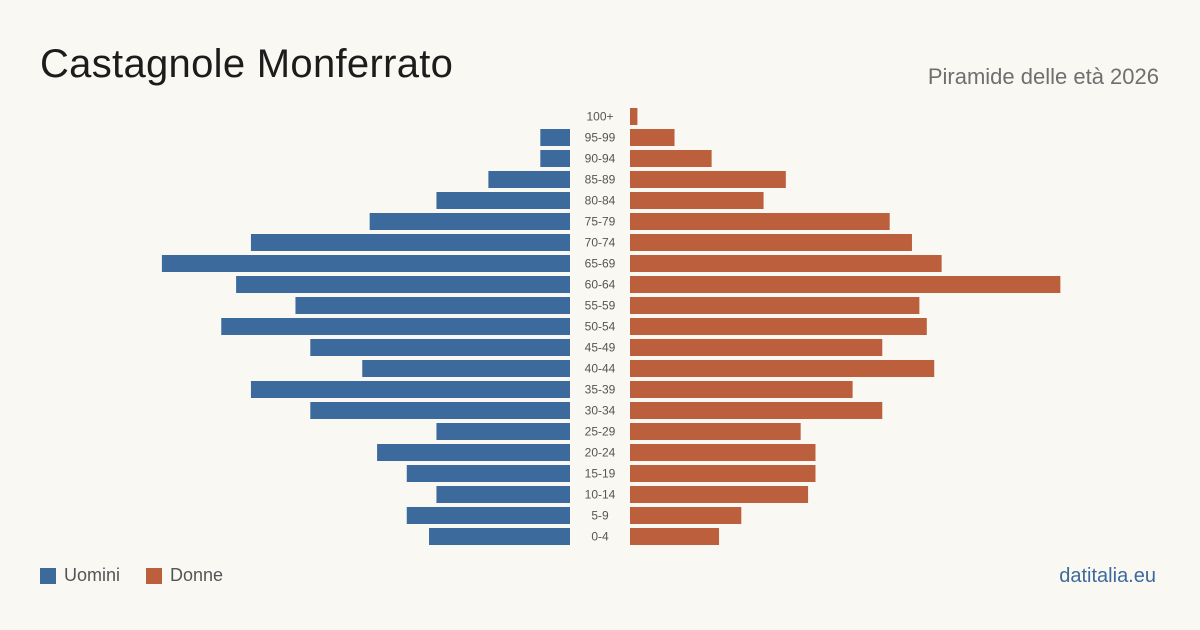  What do you see at coordinates (634, 116) in the screenshot?
I see `bar-female-100+` at bounding box center [634, 116].